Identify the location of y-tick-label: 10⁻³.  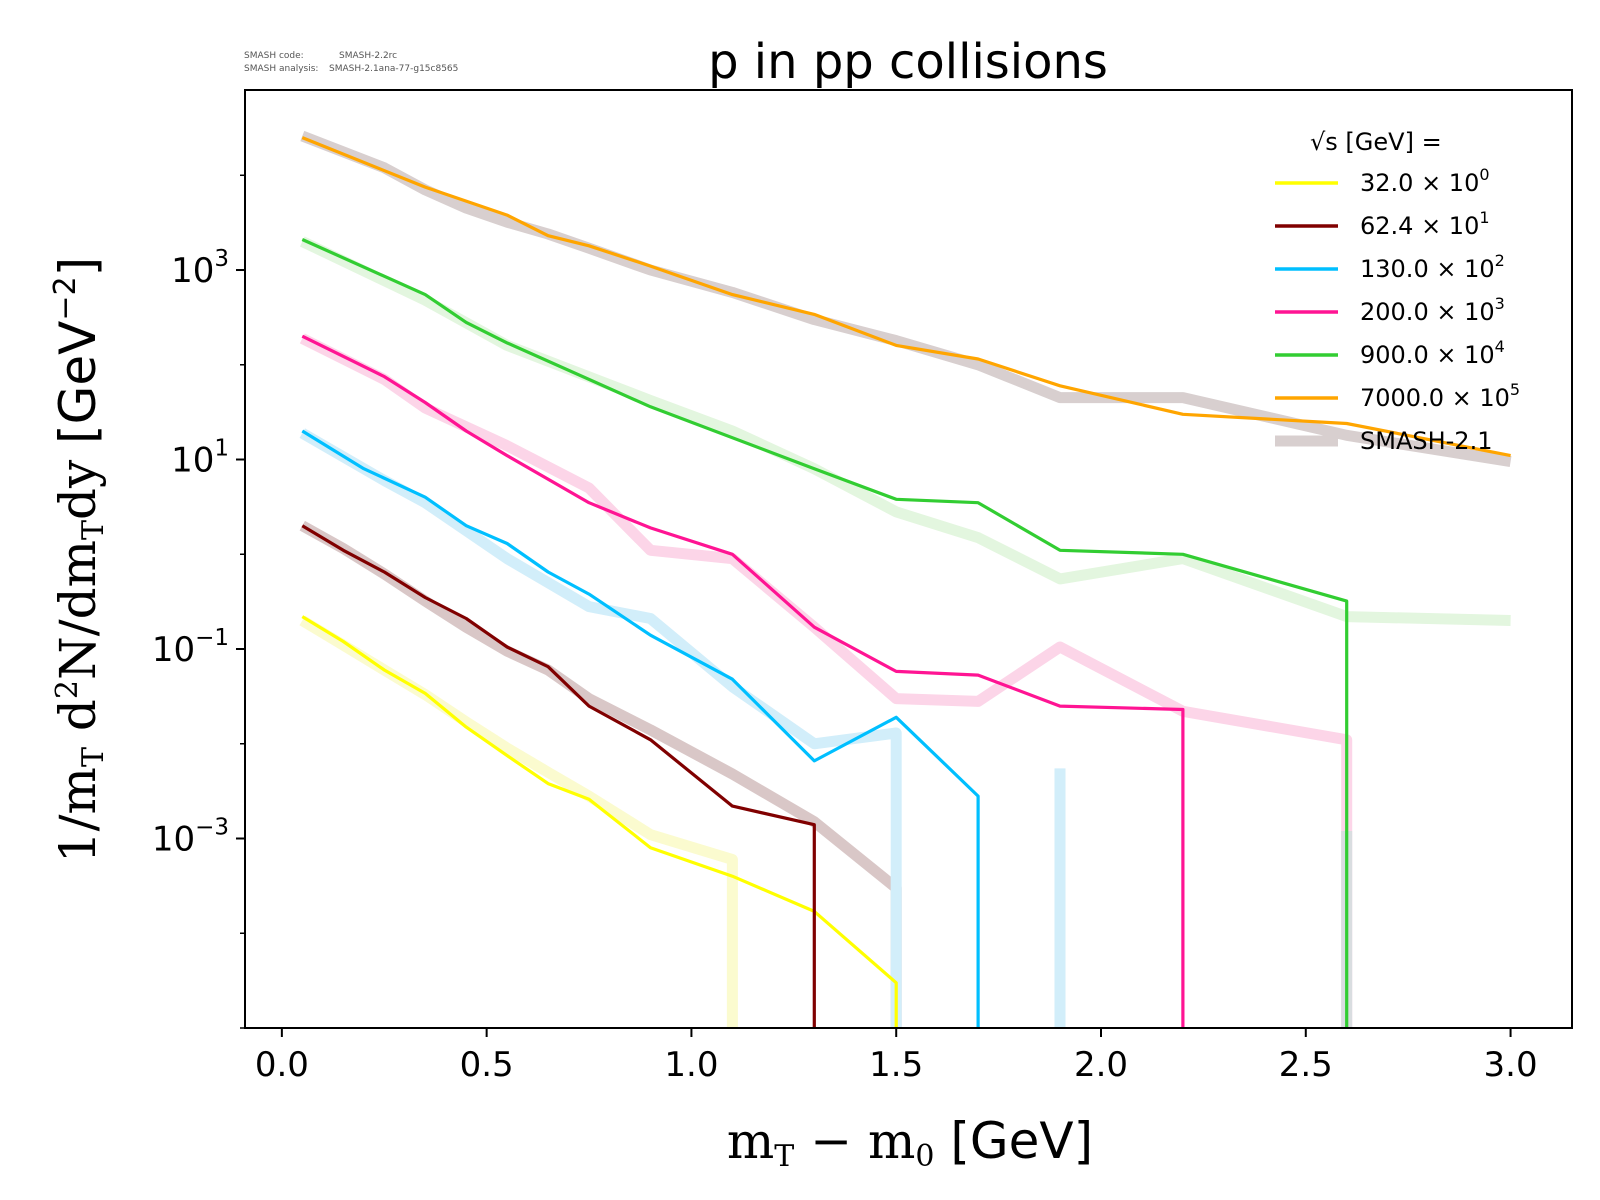
(190, 837).